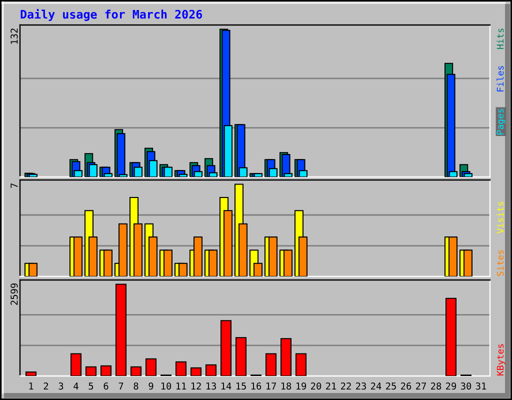 The width and height of the screenshot is (512, 400). Describe the element at coordinates (301, 386) in the screenshot. I see `x-tick-label: 19` at that location.